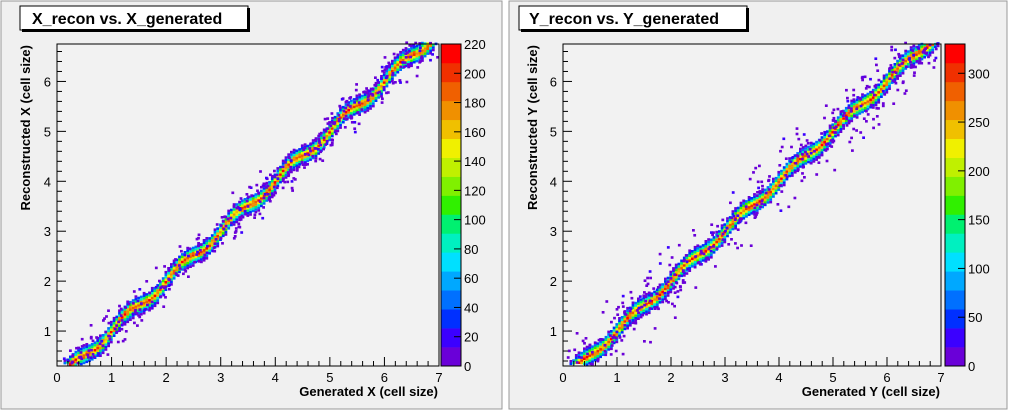  Describe the element at coordinates (553, 281) in the screenshot. I see `y-tick-label: 2` at that location.